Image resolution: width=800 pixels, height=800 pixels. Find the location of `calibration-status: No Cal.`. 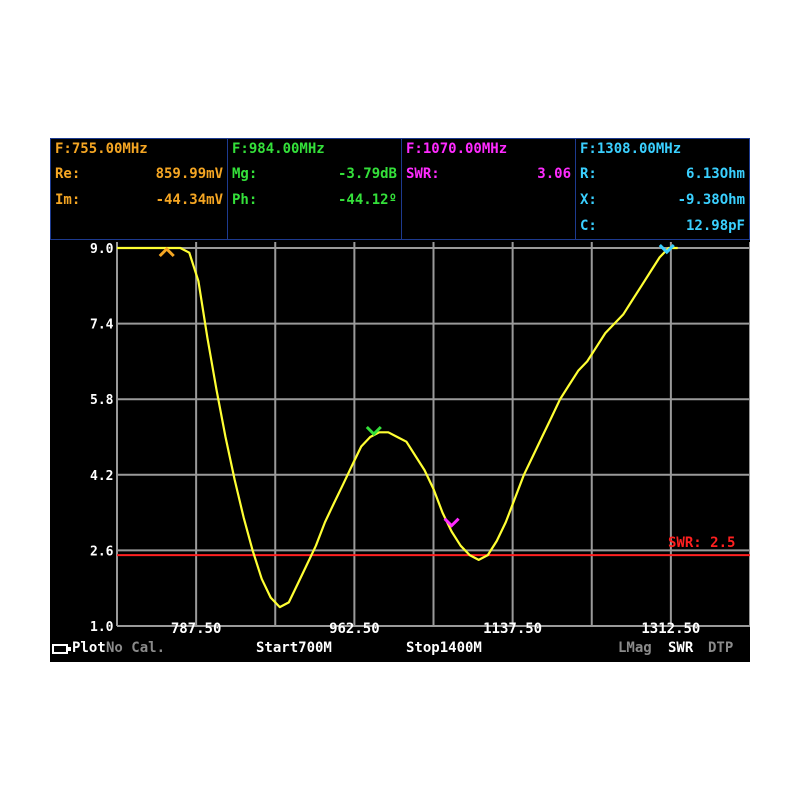

calibration-status: No Cal. is located at coordinates (136, 648).